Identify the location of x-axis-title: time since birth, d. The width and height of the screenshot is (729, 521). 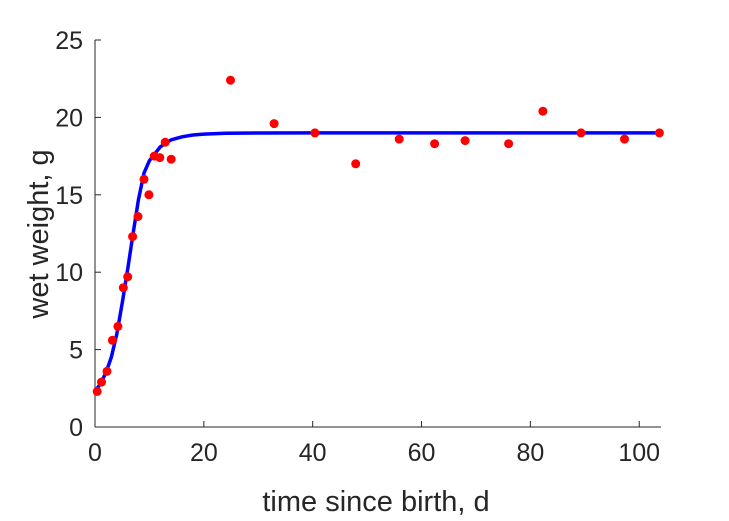
(375, 502).